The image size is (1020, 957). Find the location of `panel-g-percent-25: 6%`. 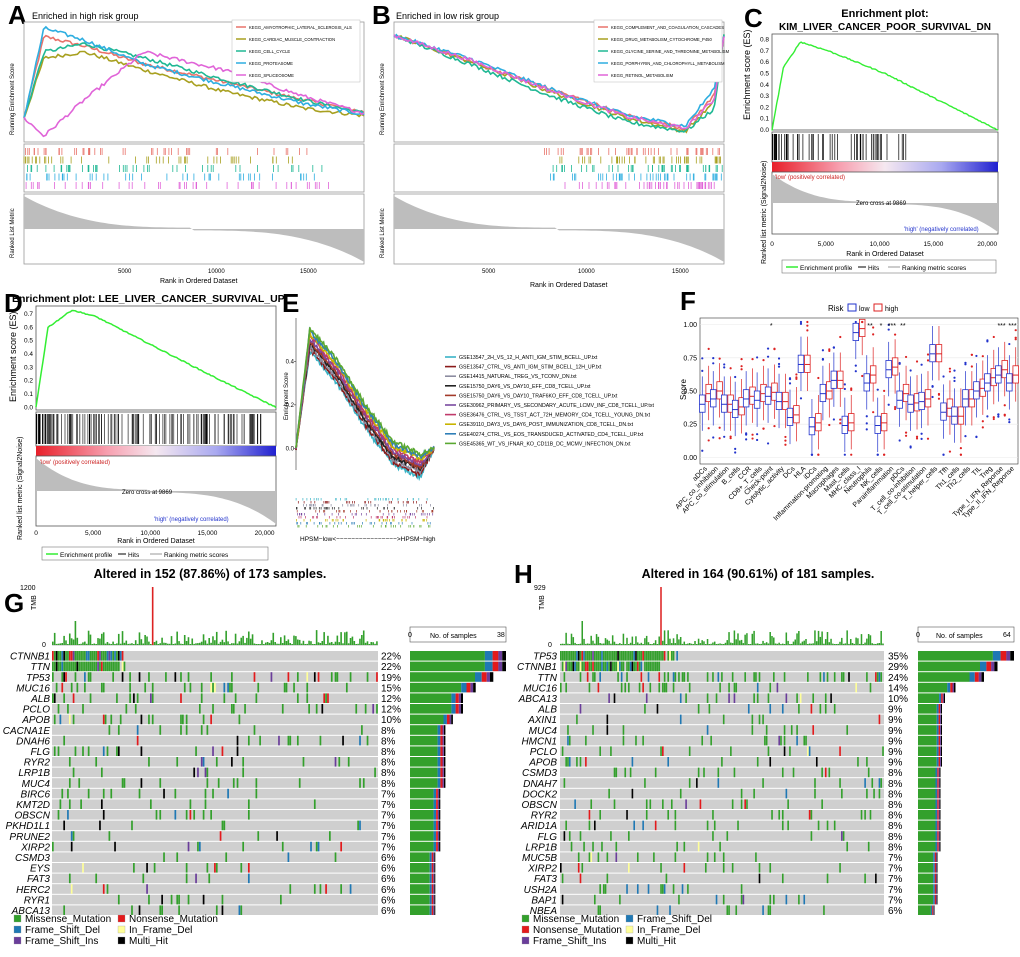

panel-g-percent-25: 6% is located at coordinates (388, 911).